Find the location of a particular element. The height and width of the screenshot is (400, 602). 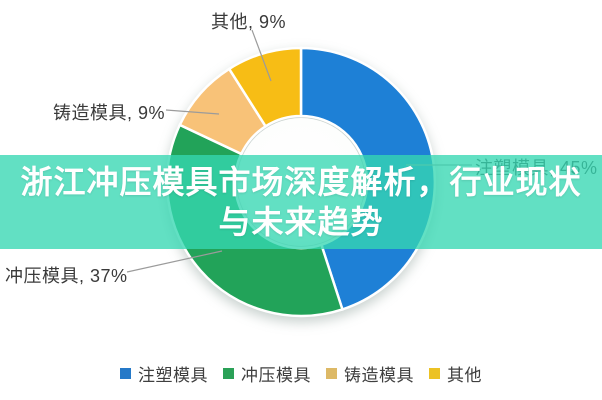

callout-casting: 铸造模具, 9% is located at coordinates (109, 113).